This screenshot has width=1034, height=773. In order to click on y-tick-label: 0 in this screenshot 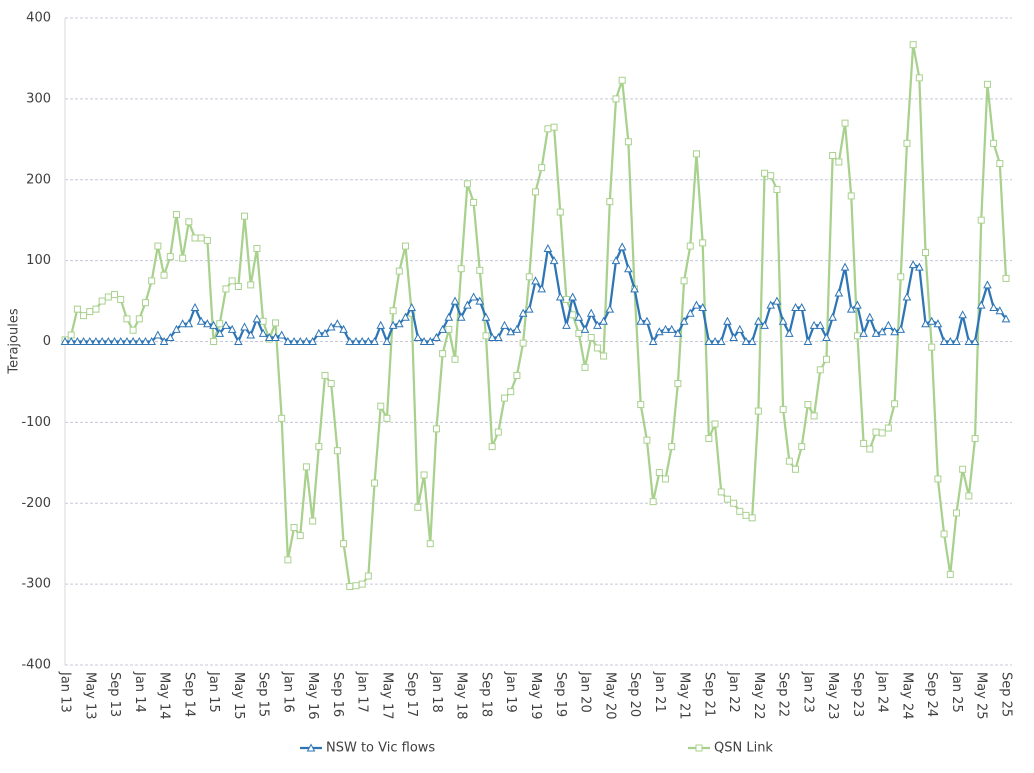, I will do `click(47, 341)`.